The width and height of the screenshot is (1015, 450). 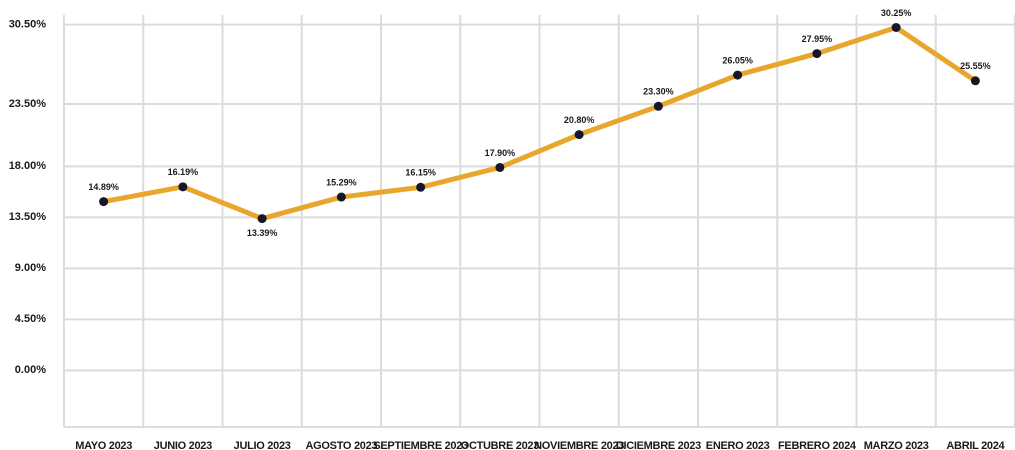 I want to click on value-label: 14.89%, so click(x=103, y=187).